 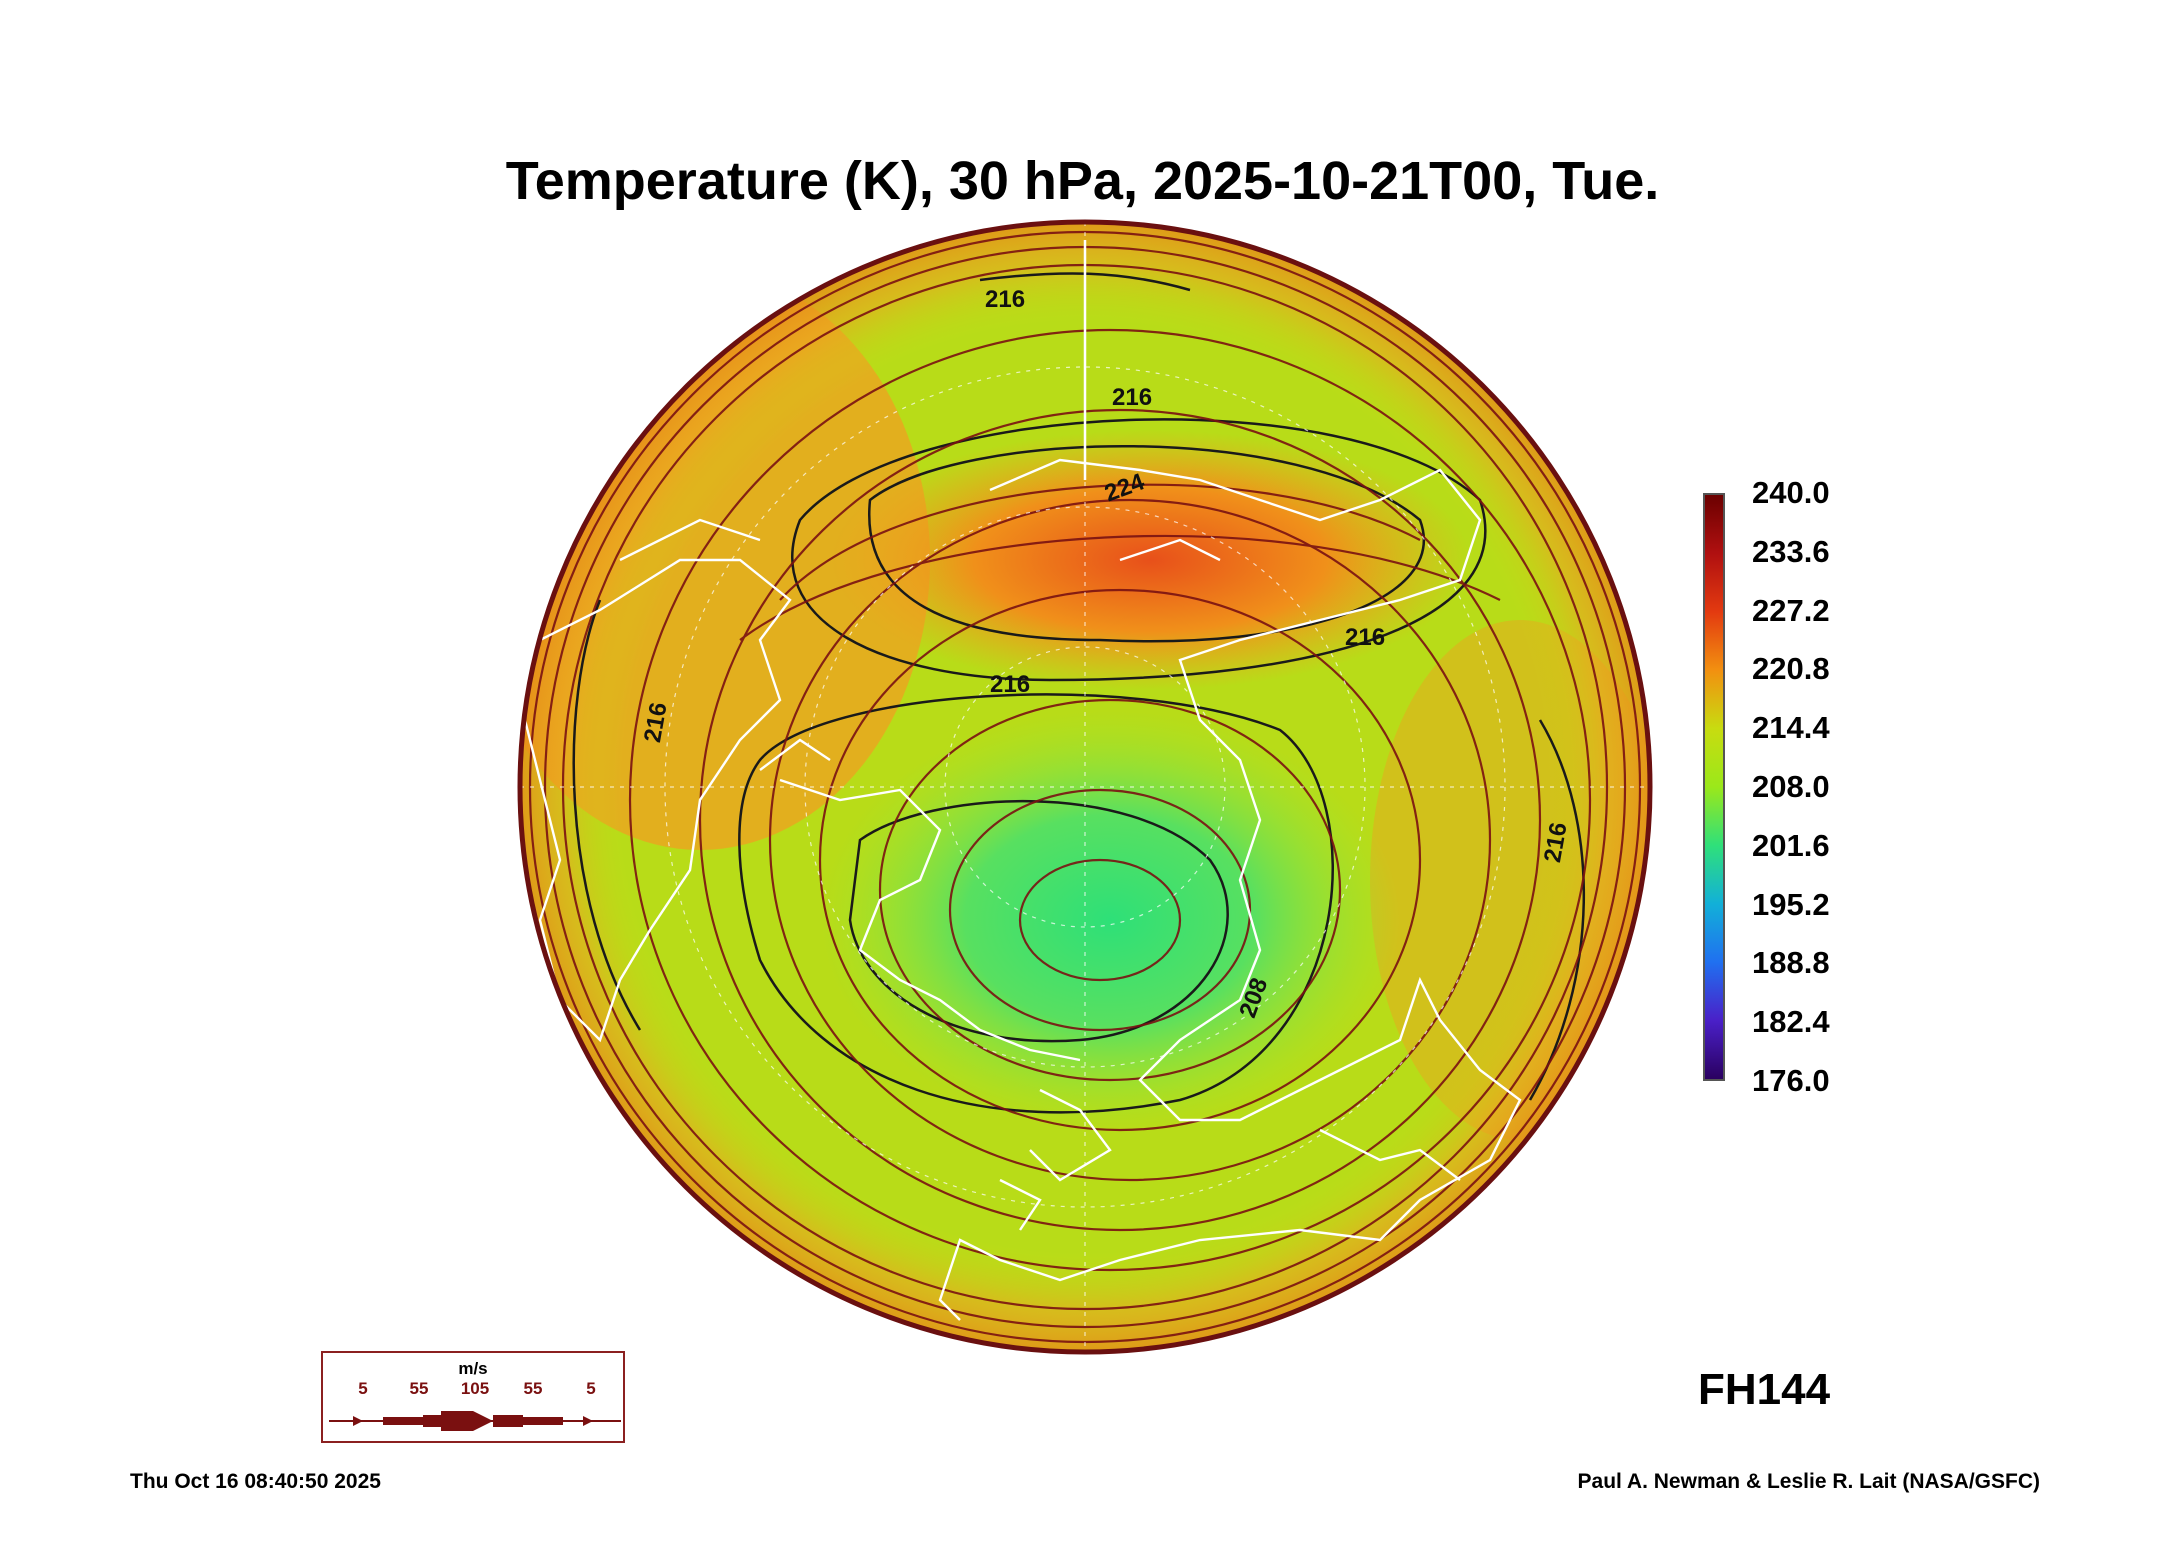 I want to click on wind-speed-label: 105, so click(x=475, y=1388).